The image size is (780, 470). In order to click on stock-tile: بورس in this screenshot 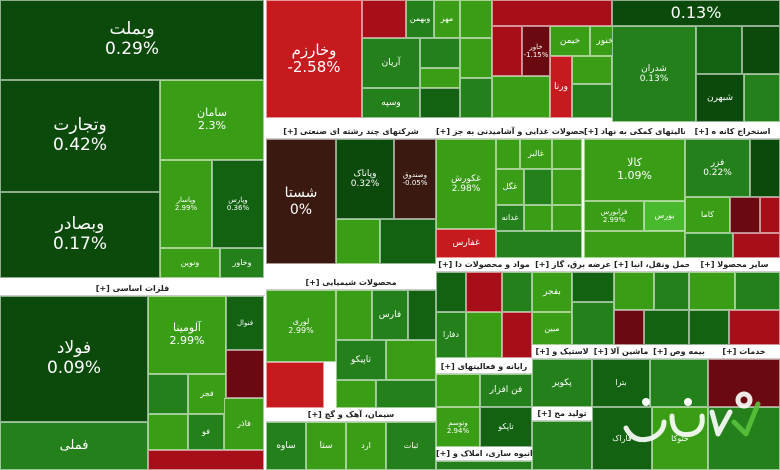, I will do `click(664, 216)`.